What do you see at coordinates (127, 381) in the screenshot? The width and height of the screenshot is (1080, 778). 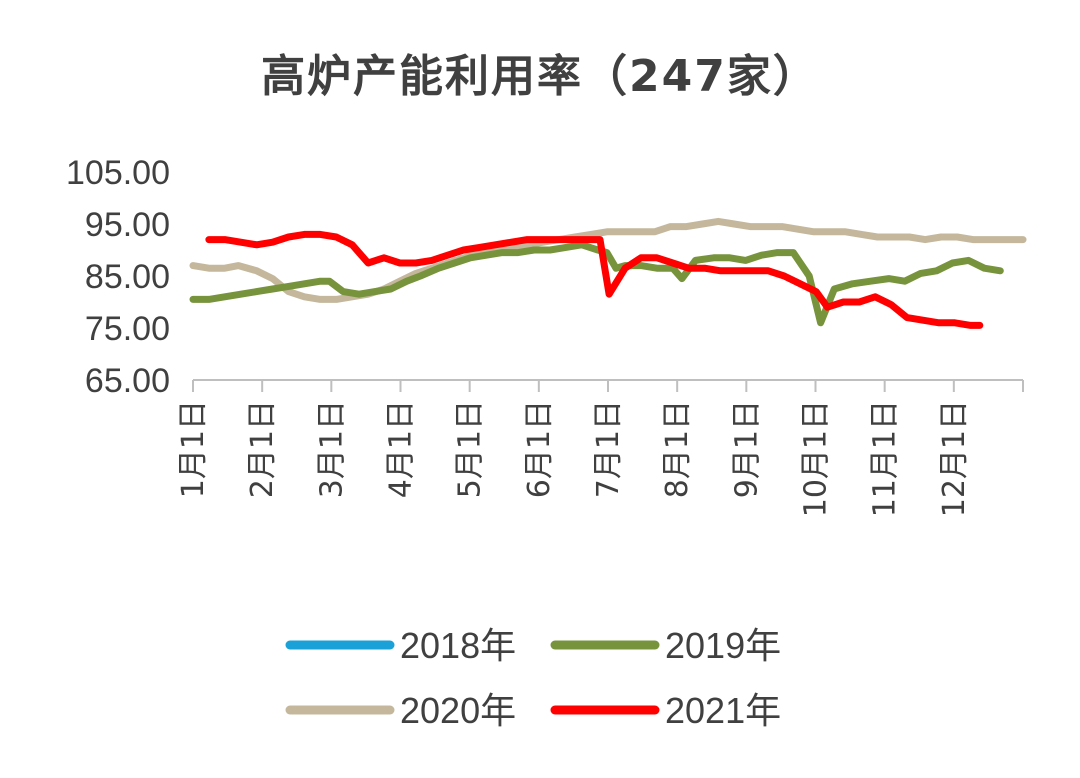 I see `y-tick-label: 65.00` at bounding box center [127, 381].